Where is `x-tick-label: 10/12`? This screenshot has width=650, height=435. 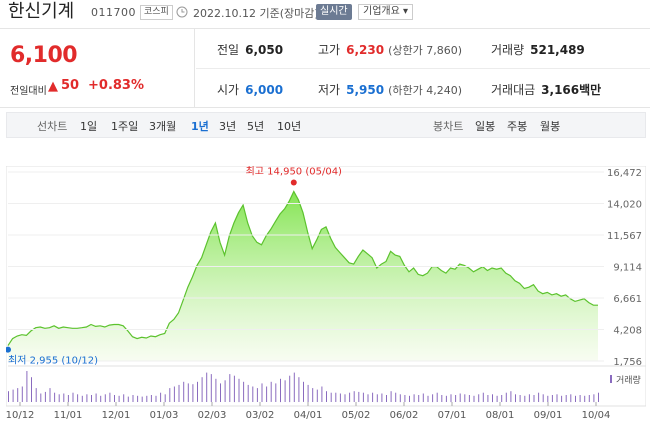
x-tick-label: 10/12 is located at coordinates (20, 415).